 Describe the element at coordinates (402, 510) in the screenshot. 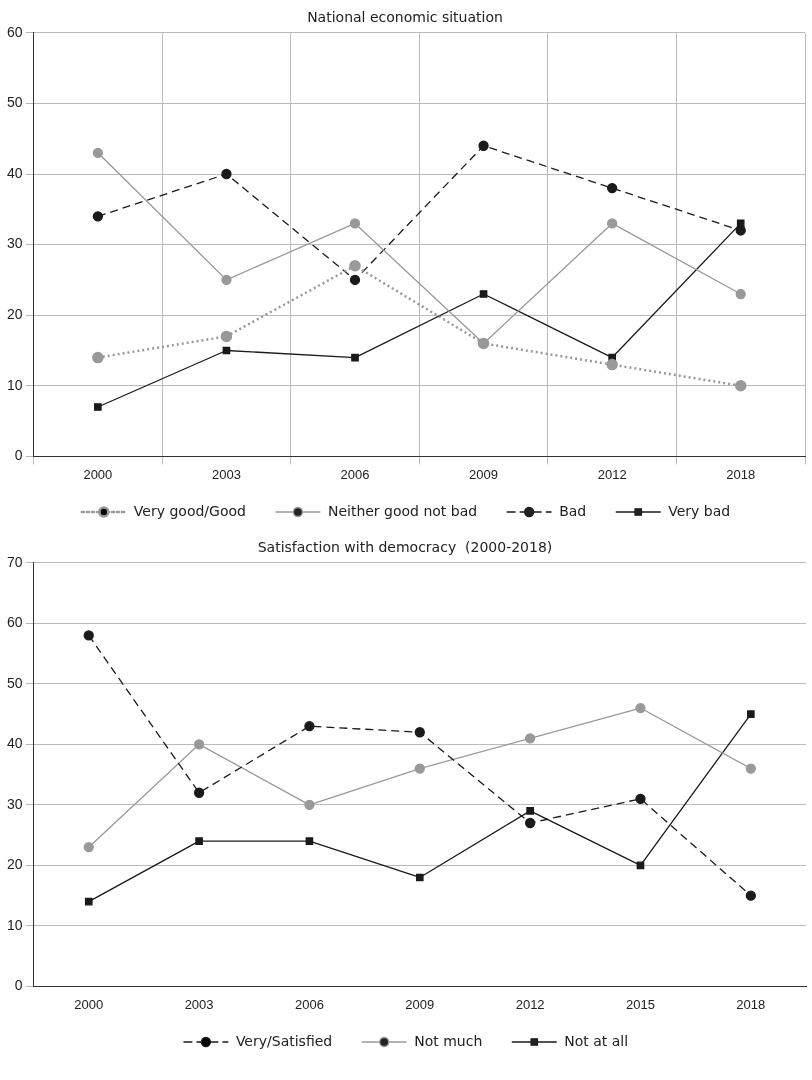

I see `legend-label: Neither good not bad` at that location.